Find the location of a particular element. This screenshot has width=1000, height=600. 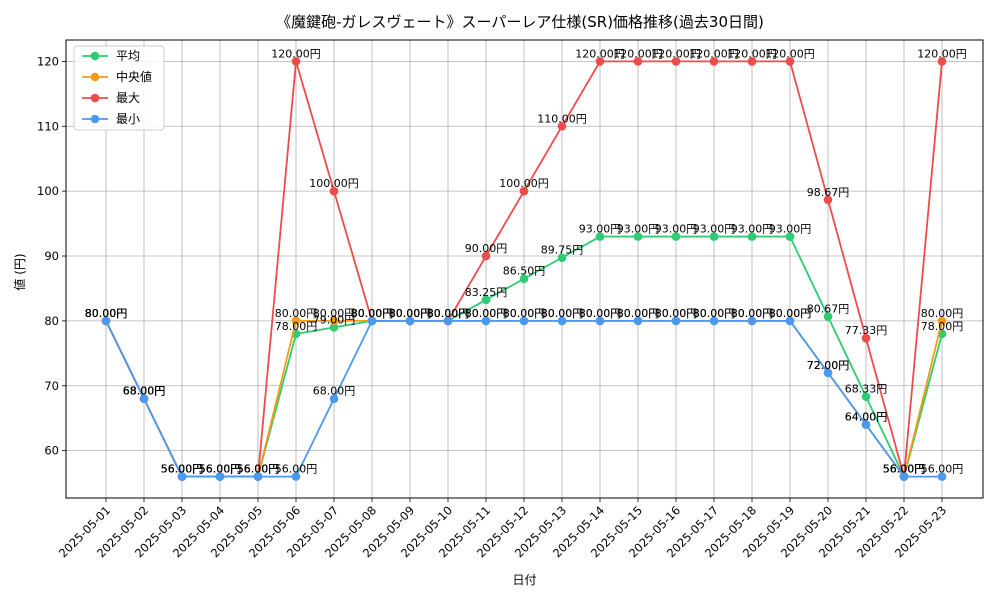

y-tick-label: 90 is located at coordinates (51, 256).